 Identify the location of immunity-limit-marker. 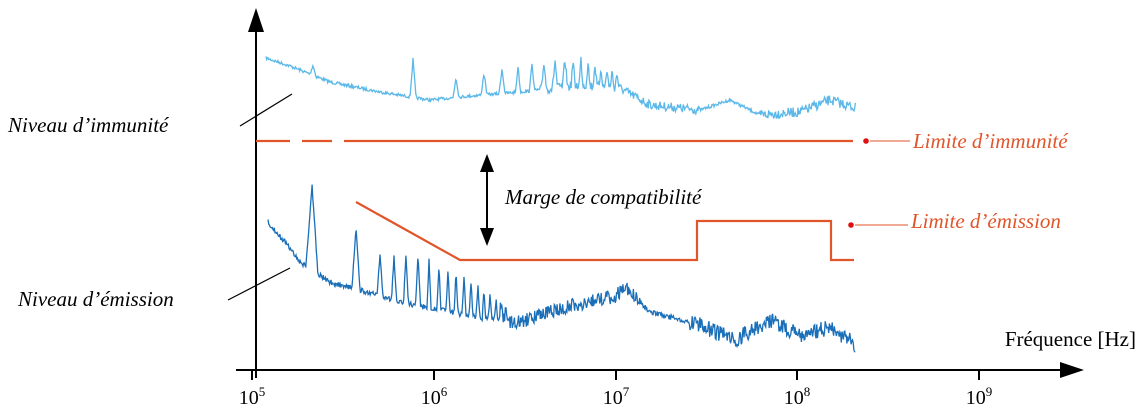
(866, 141).